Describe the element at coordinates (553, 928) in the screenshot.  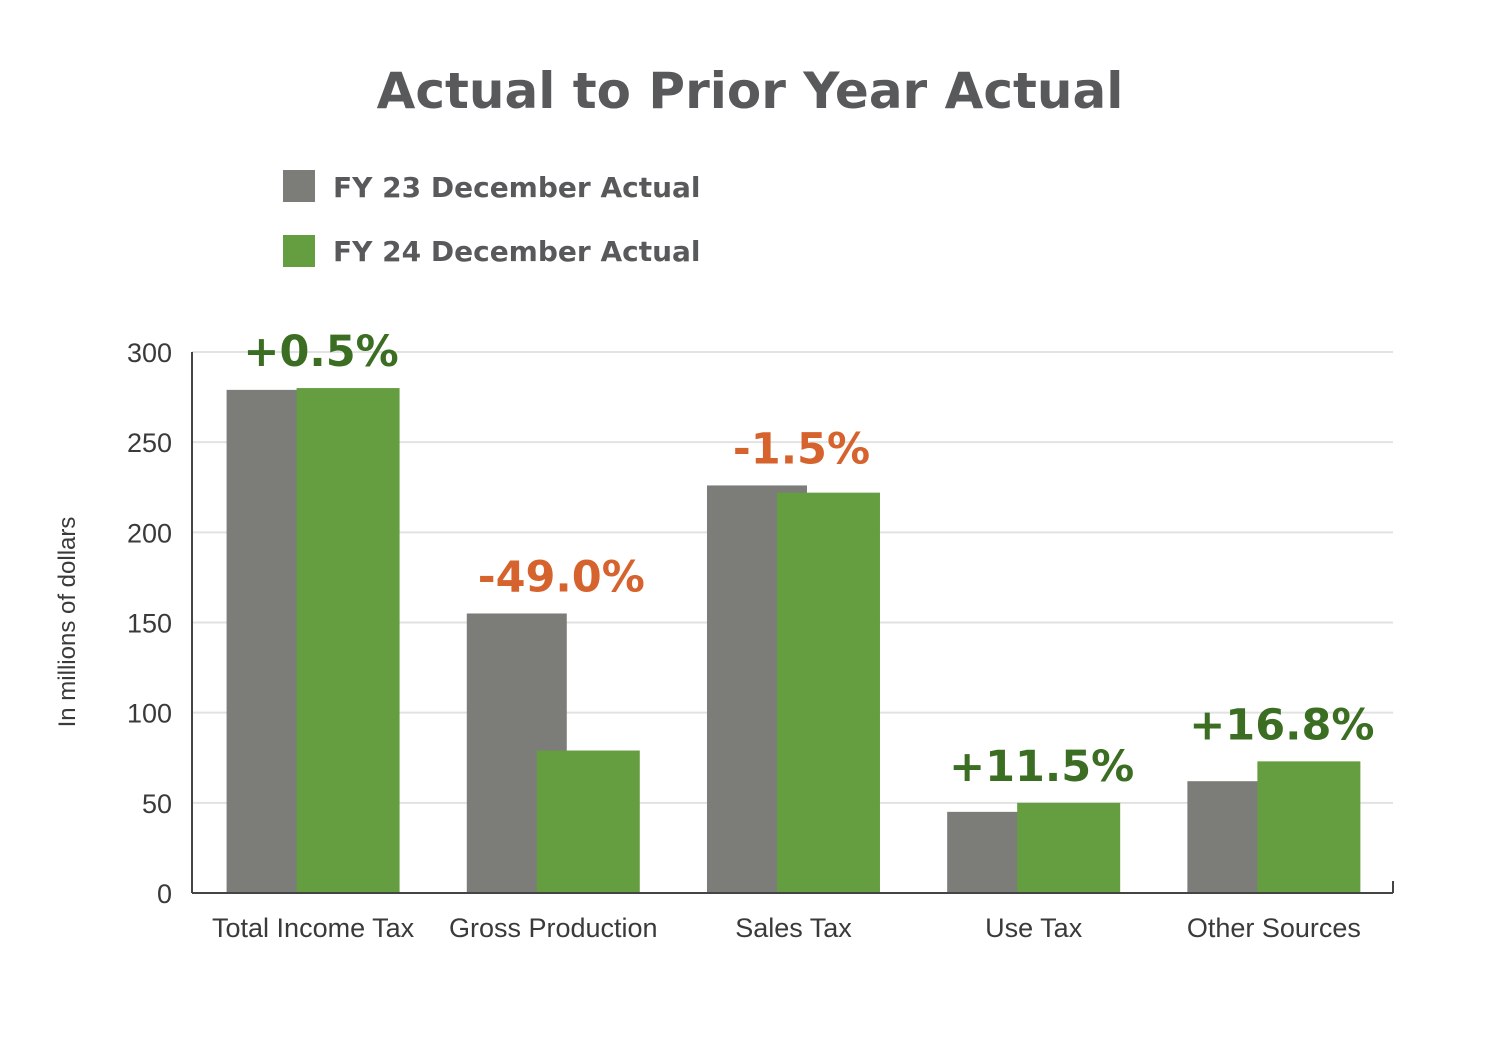
I see `x-category-label-1: Gross Production` at that location.